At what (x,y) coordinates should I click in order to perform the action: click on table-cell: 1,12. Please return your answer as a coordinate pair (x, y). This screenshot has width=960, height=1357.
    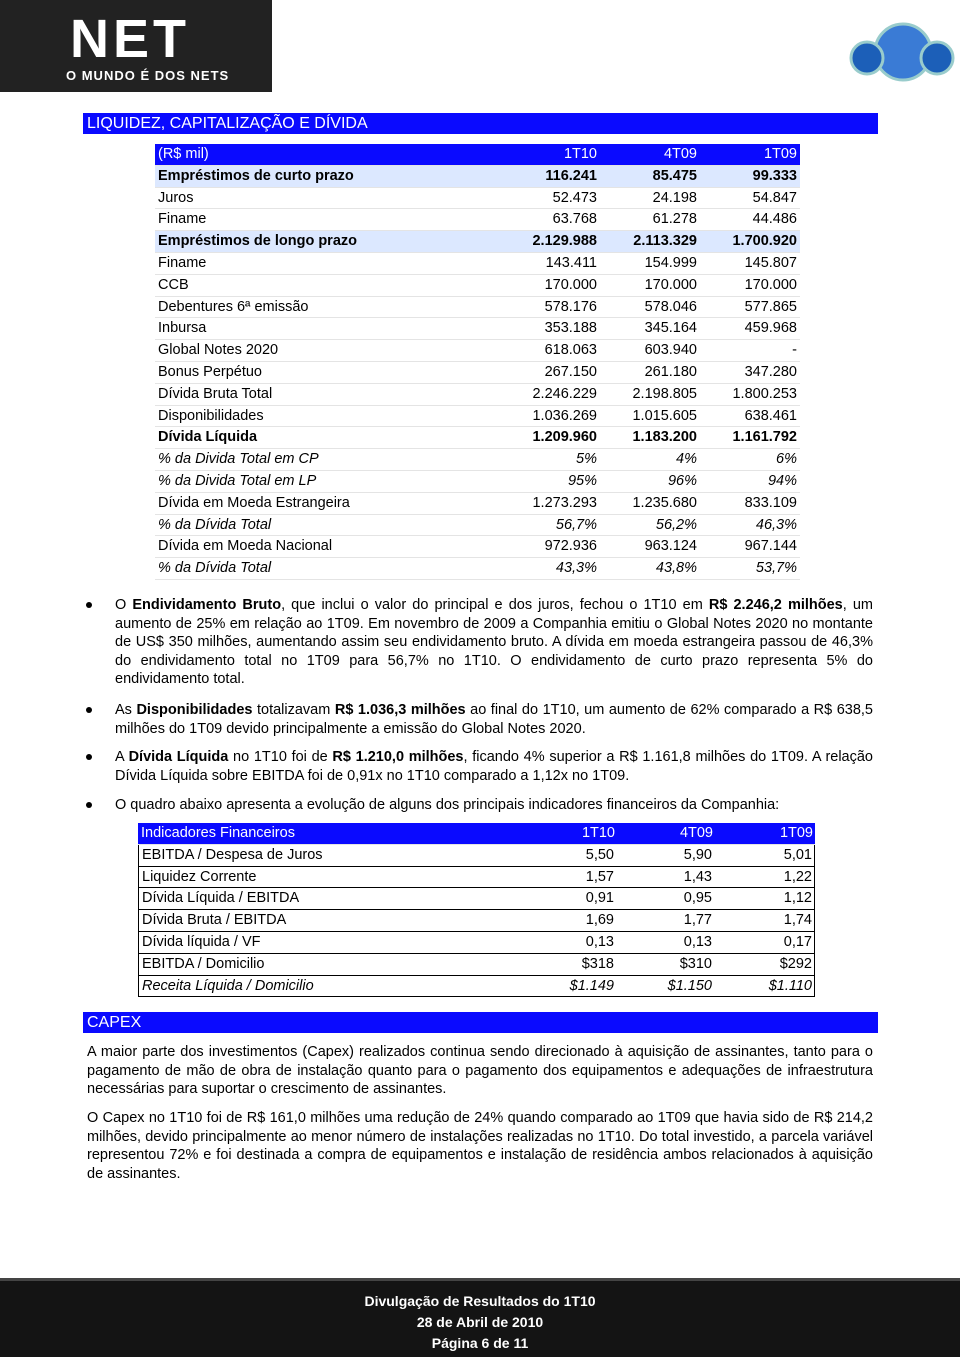
    Looking at the image, I should click on (797, 898).